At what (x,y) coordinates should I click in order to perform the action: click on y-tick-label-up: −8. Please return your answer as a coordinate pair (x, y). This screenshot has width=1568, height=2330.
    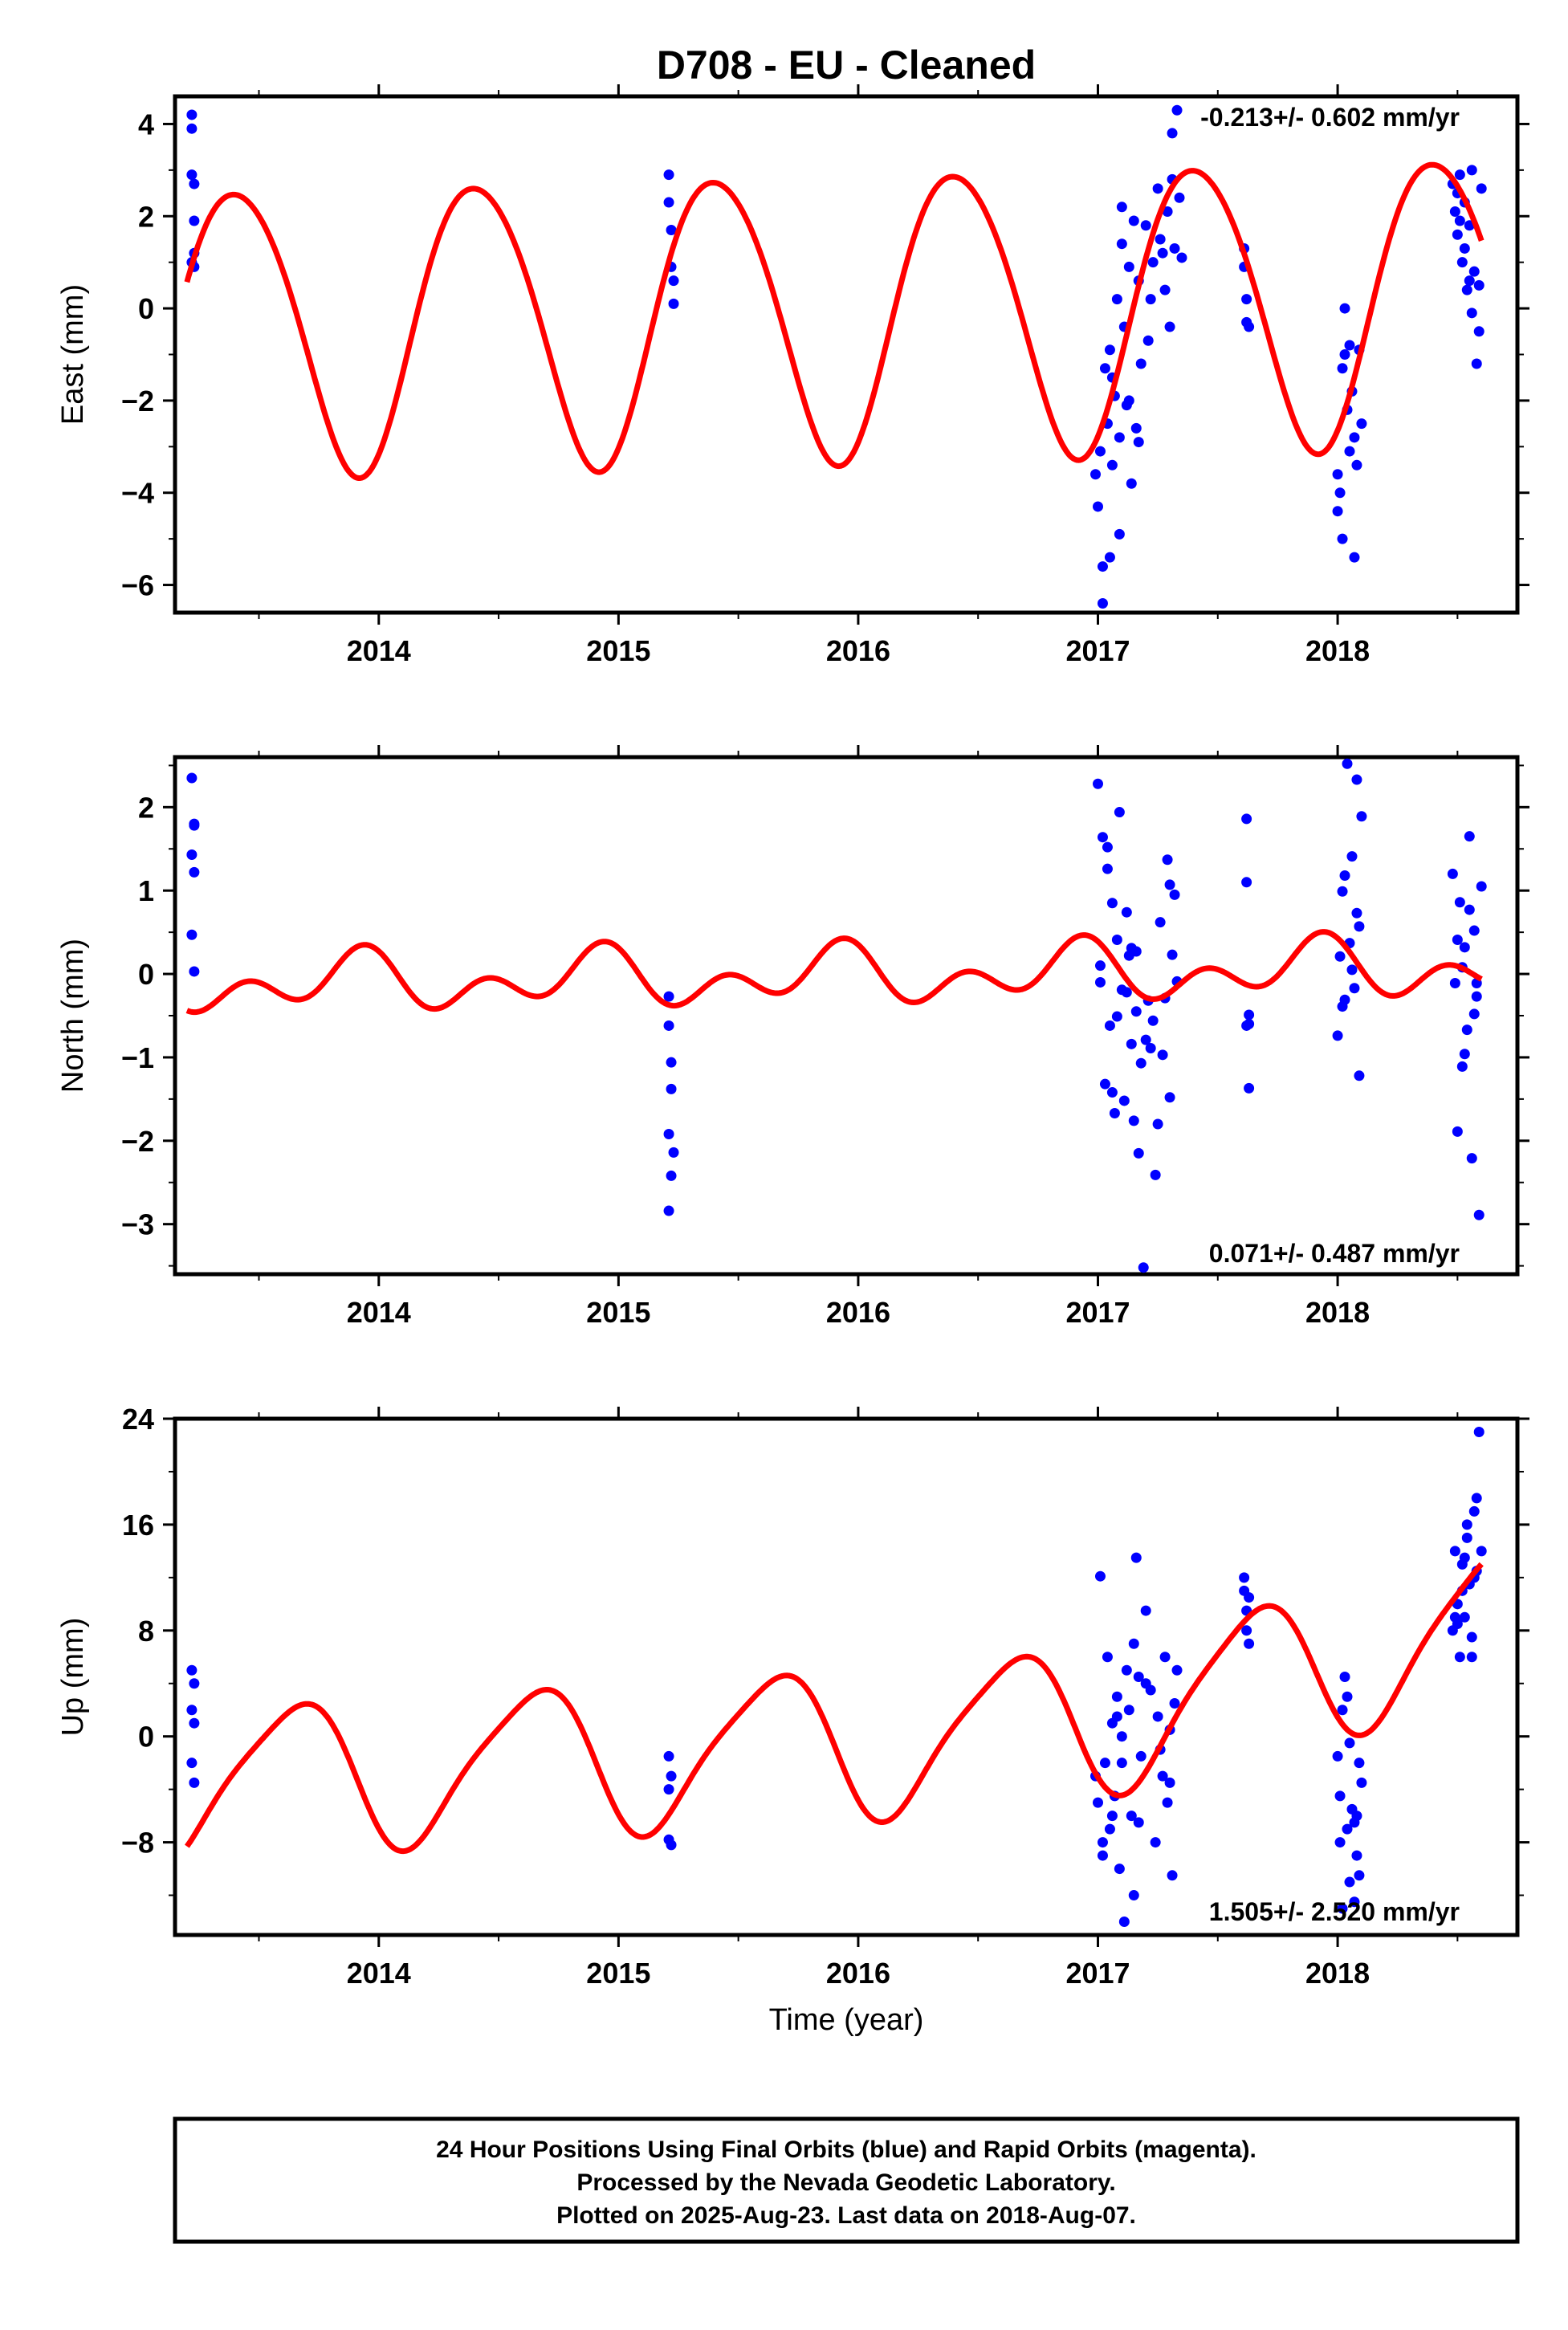
    Looking at the image, I should click on (137, 1843).